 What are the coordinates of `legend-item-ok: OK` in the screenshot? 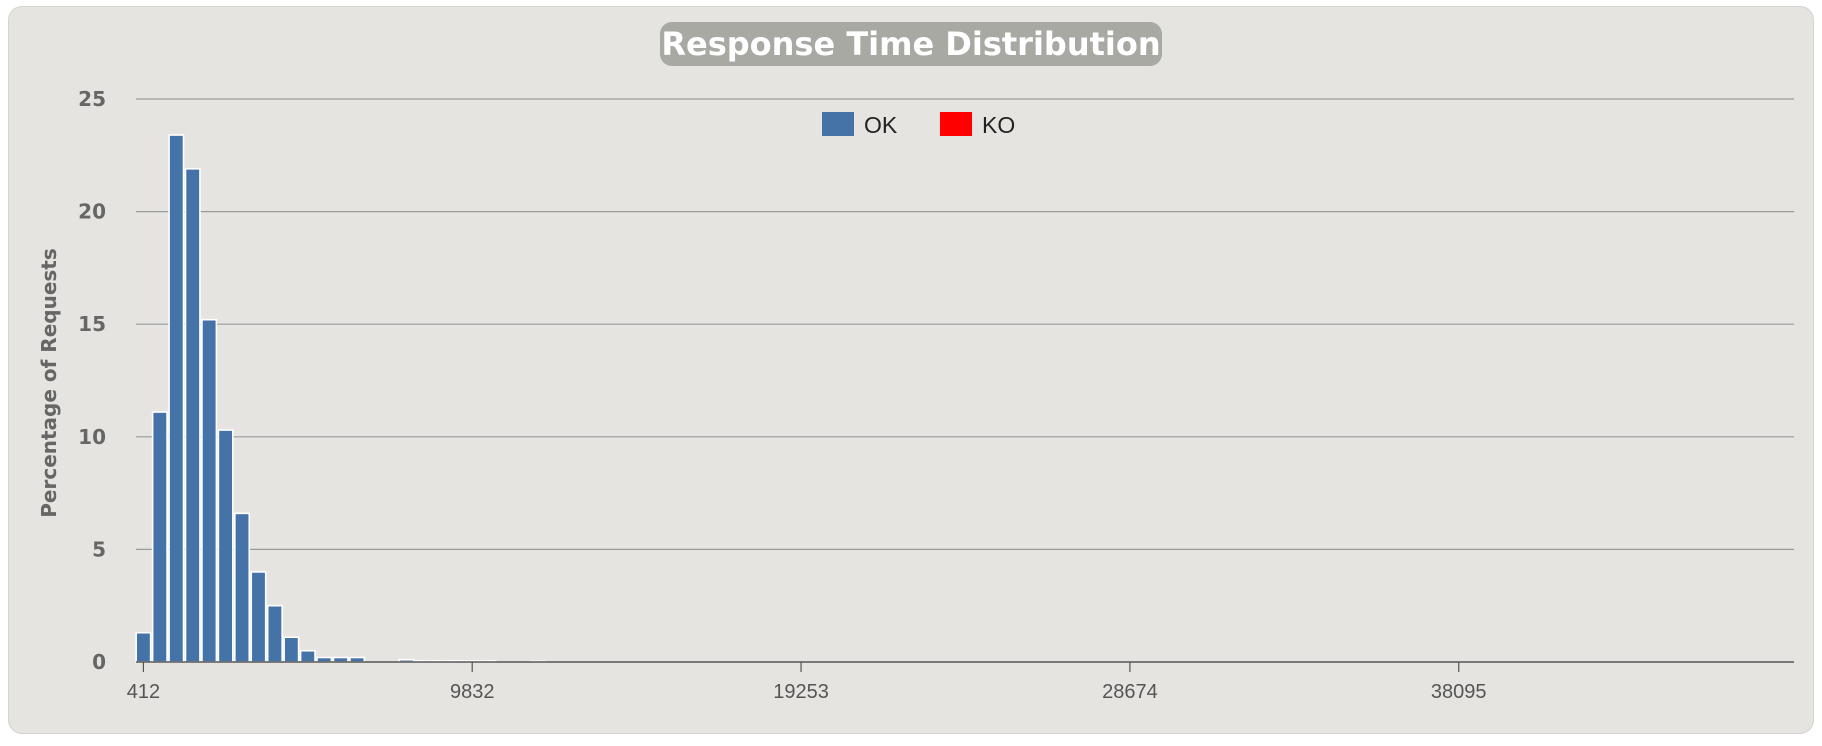 It's located at (860, 125).